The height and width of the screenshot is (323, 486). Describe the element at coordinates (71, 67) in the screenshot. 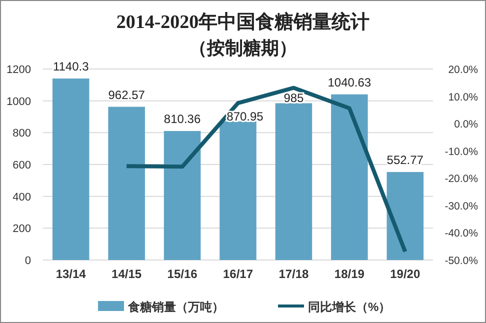

I see `data-label: 1140.3` at that location.